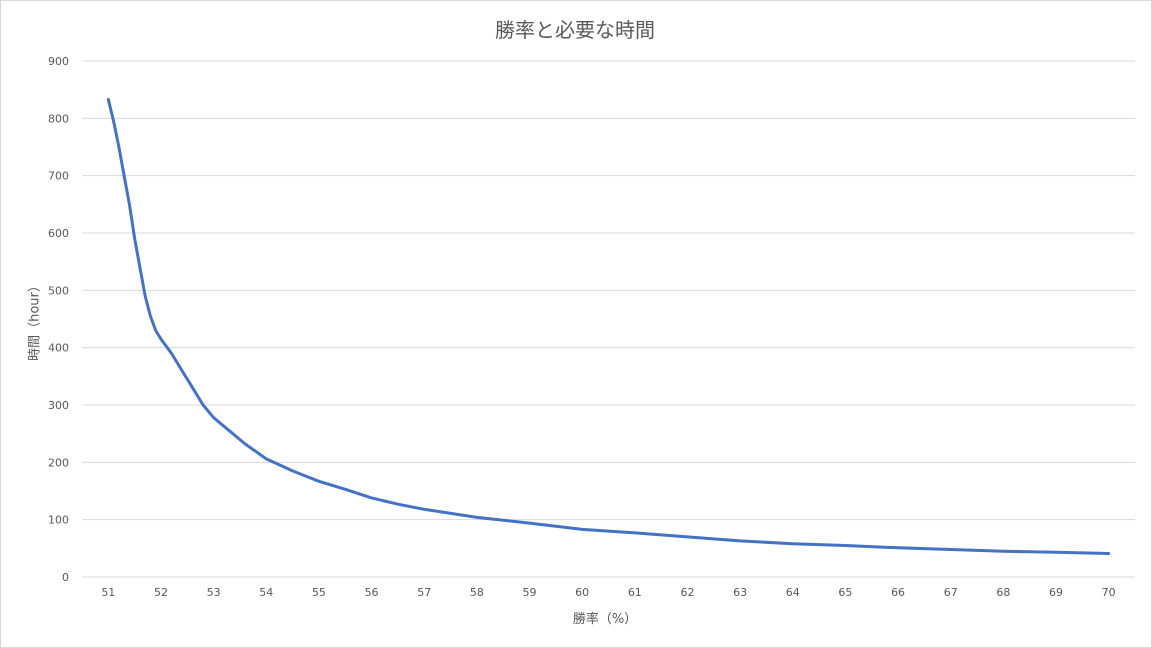 The image size is (1152, 648). Describe the element at coordinates (898, 592) in the screenshot. I see `x-tick-label: 66` at that location.